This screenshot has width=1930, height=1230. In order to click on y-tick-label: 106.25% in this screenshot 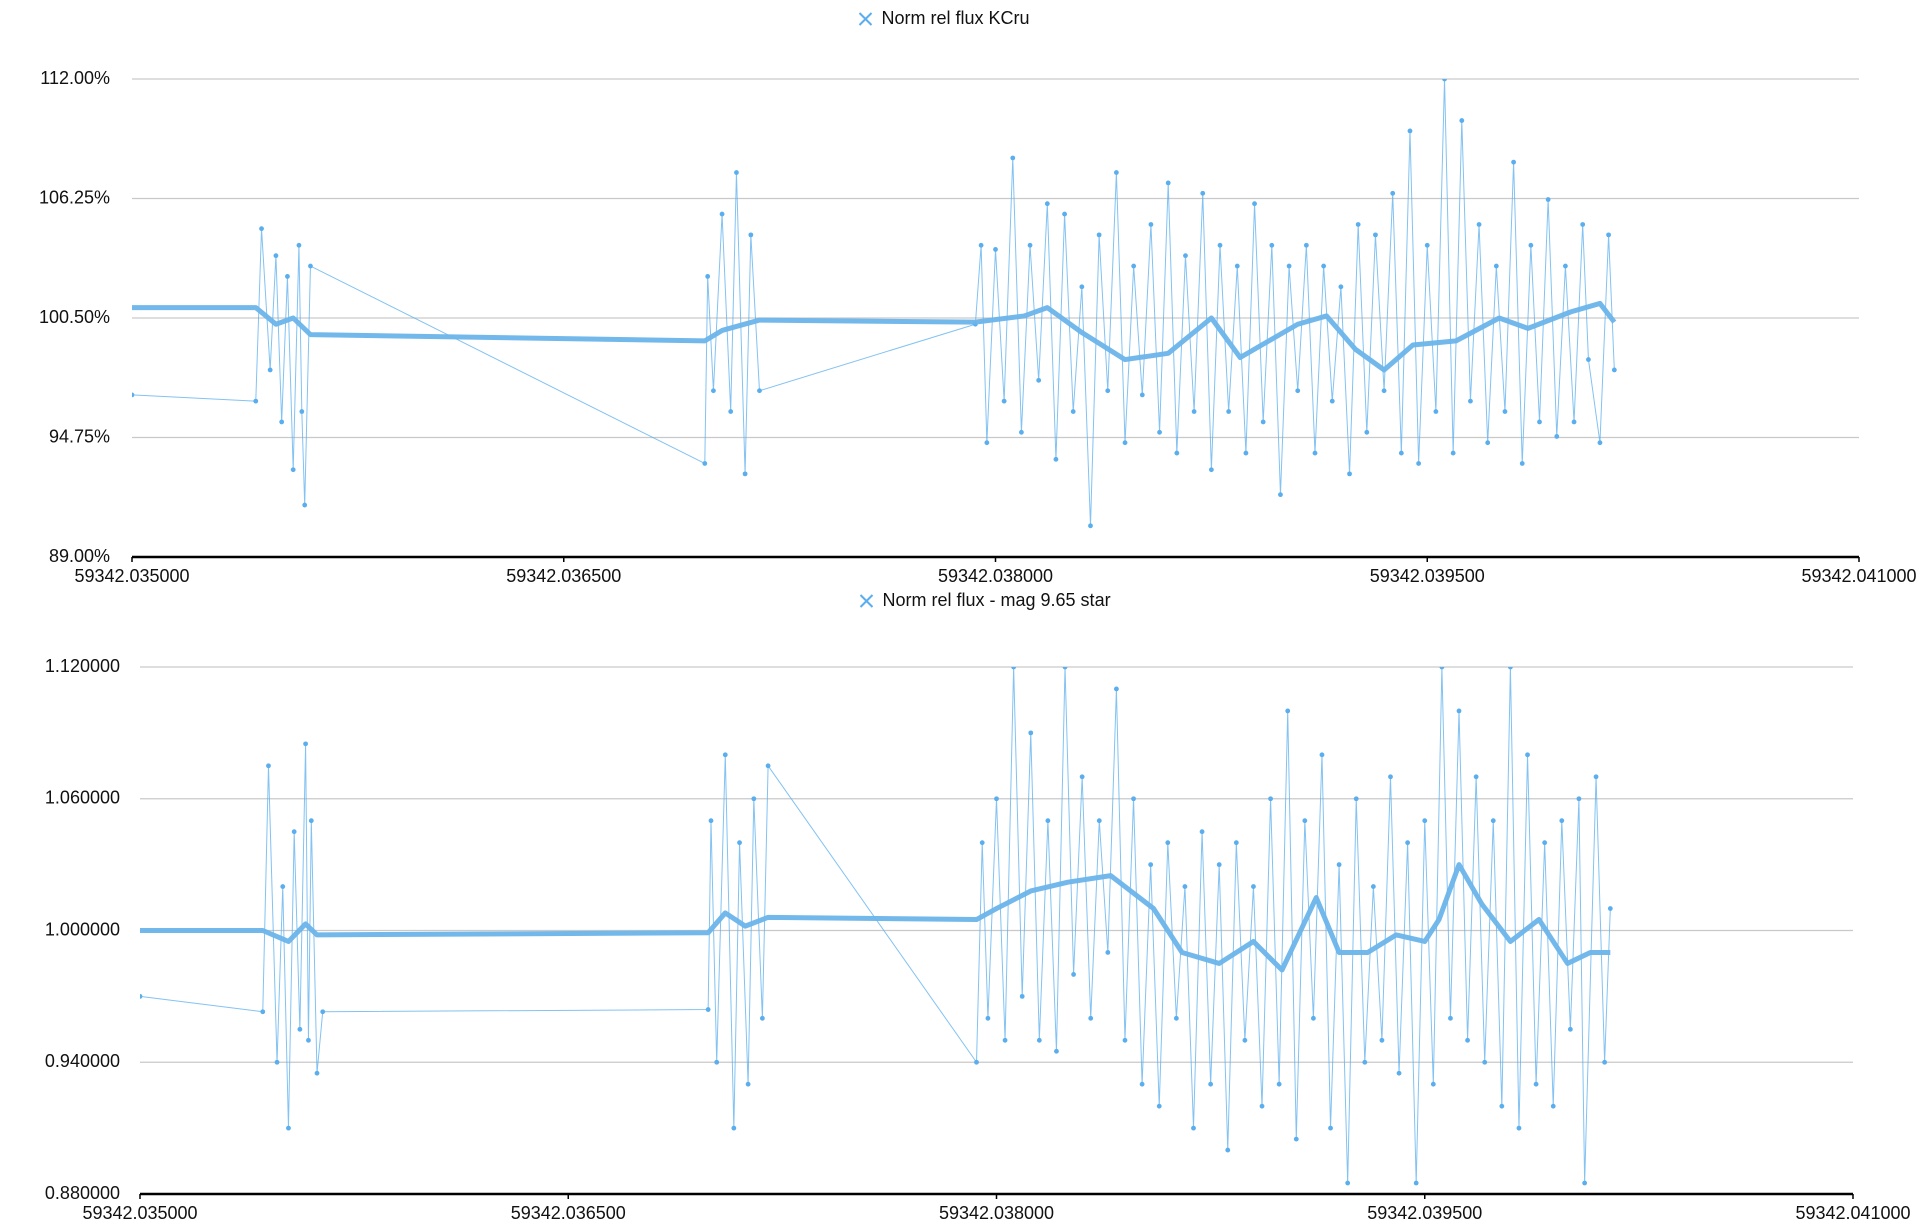, I will do `click(74, 197)`.